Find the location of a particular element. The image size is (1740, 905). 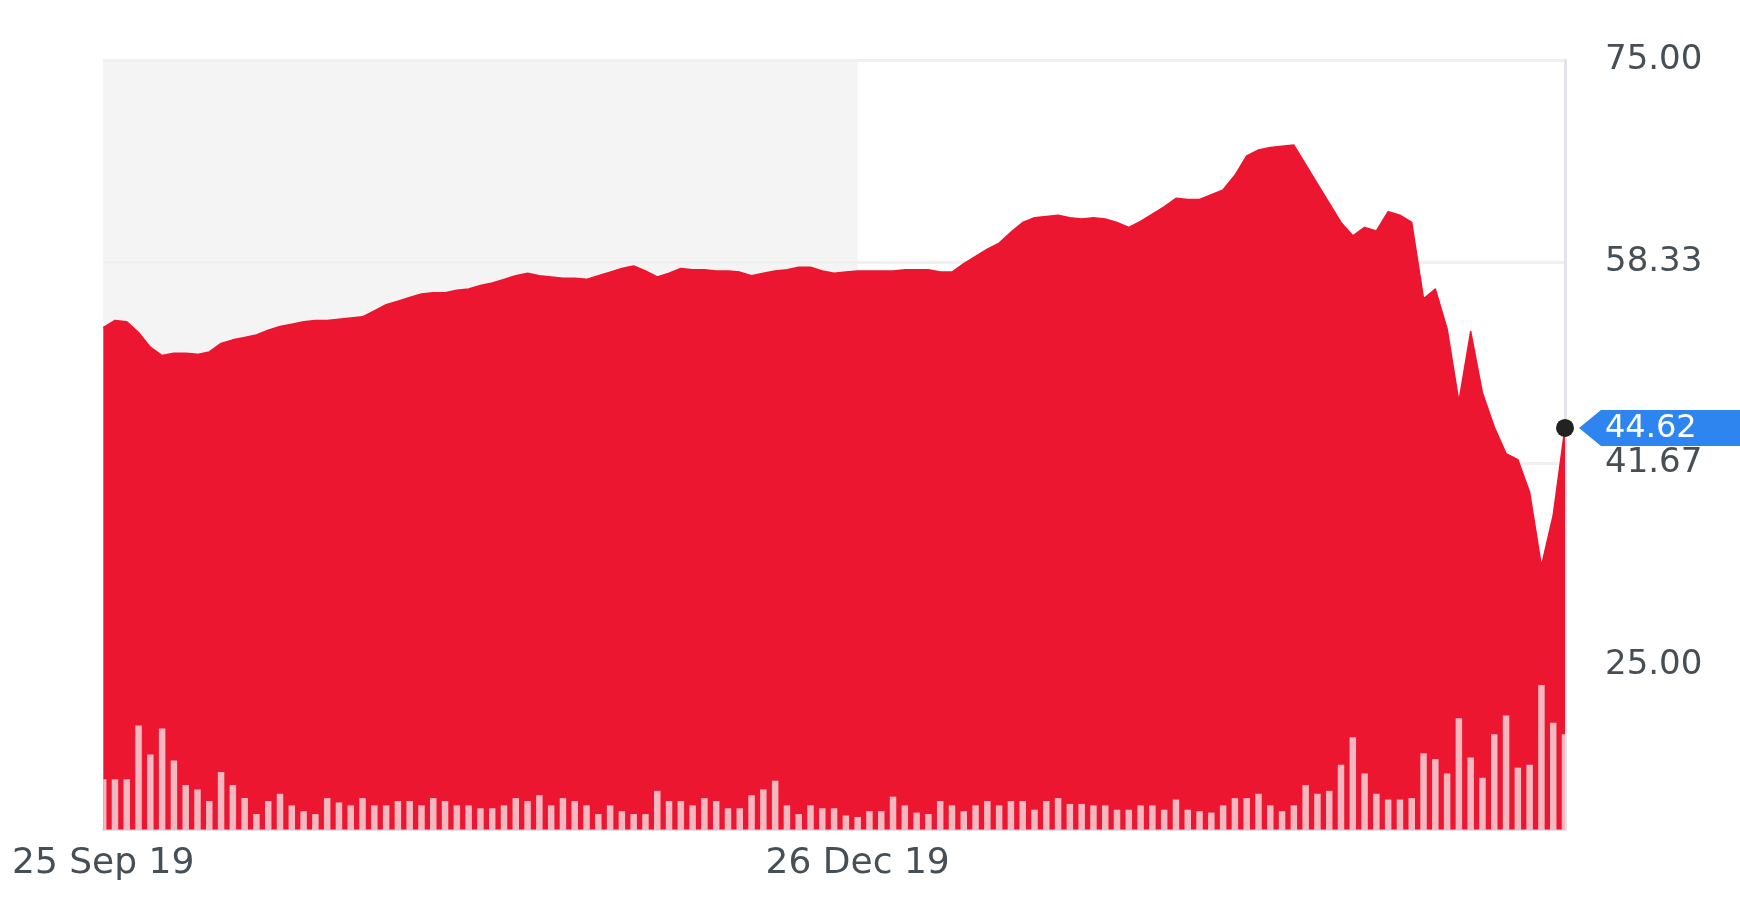

y-tick-label: 75.00 is located at coordinates (1654, 57).